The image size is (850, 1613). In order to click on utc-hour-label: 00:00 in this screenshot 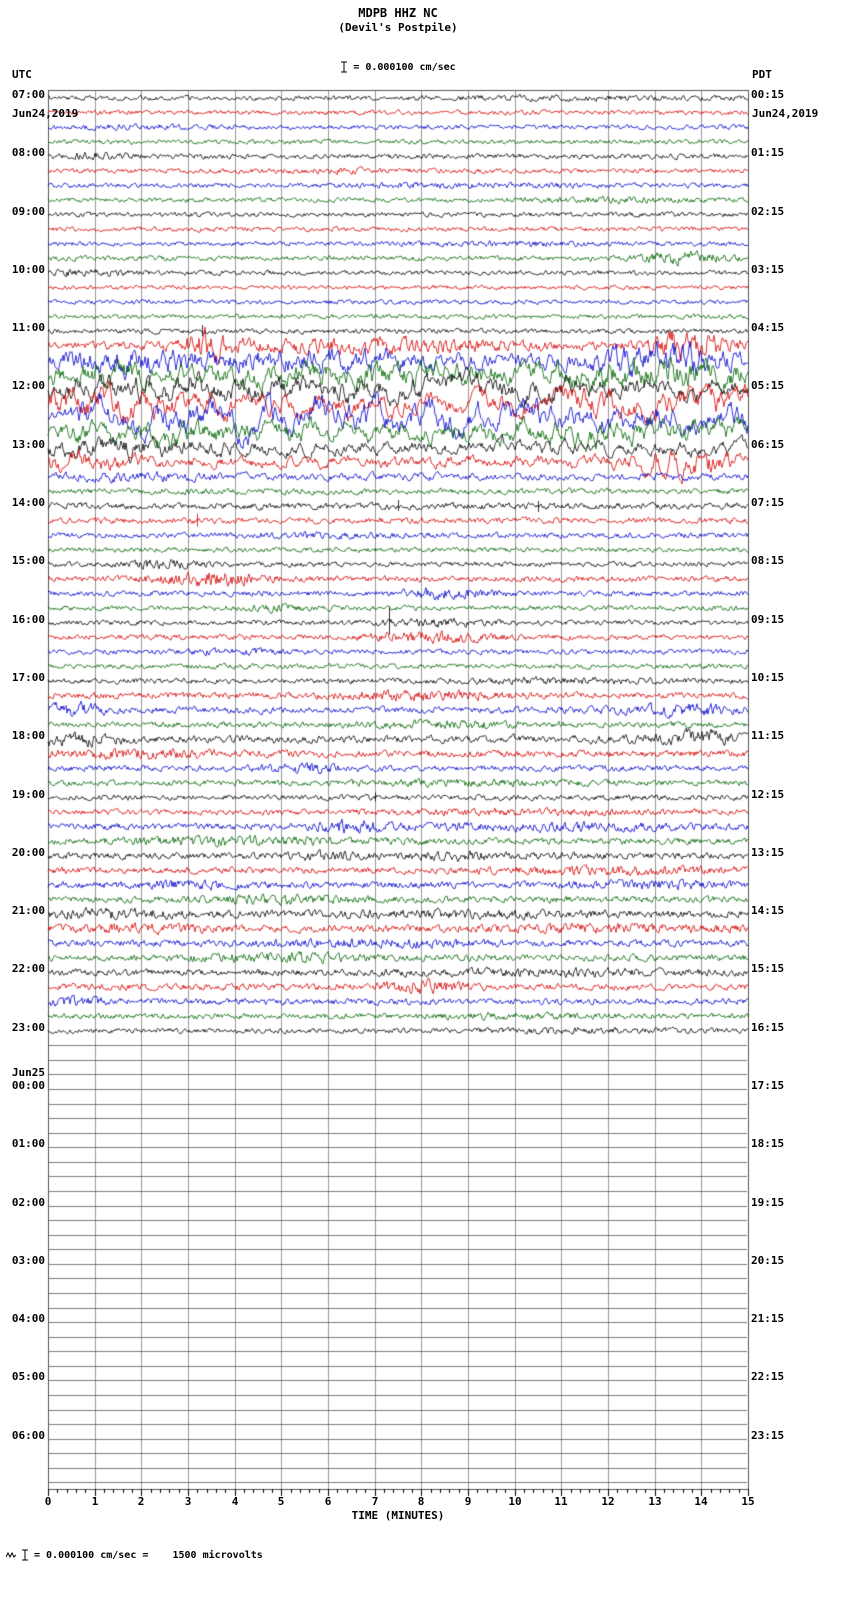, I will do `click(28, 1085)`.